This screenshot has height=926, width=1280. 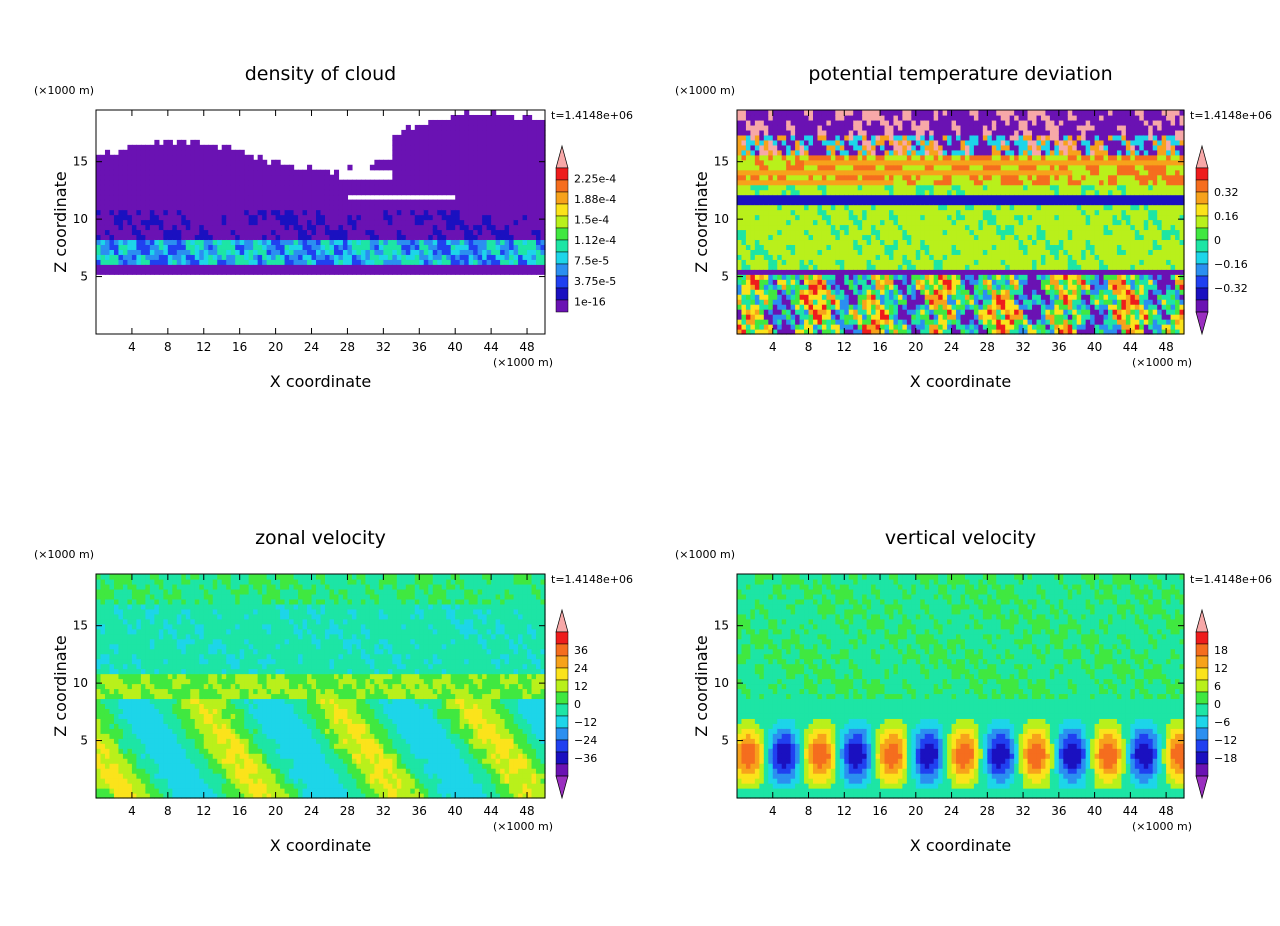 I want to click on colorbar-segment, so click(x=562, y=282).